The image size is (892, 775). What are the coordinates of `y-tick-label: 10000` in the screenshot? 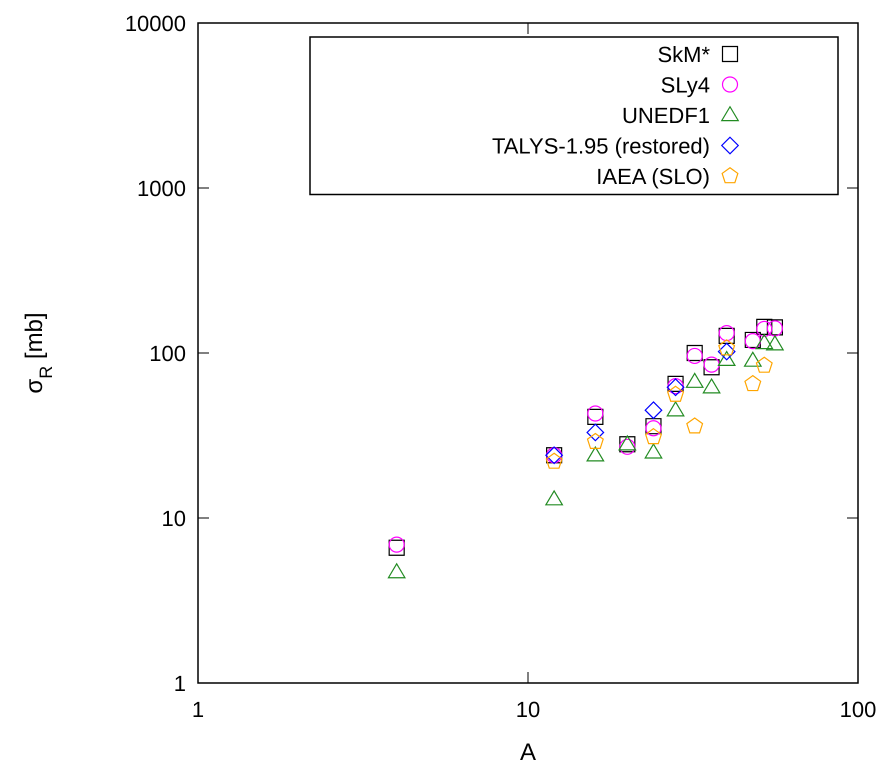 It's located at (155, 23).